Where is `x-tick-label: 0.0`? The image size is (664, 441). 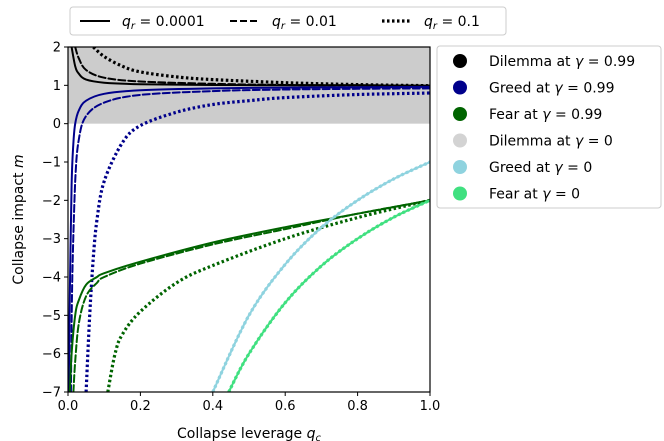 x-tick-label: 0.0 is located at coordinates (68, 406).